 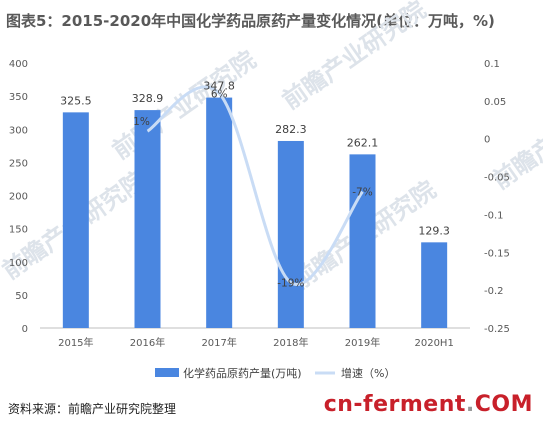 What do you see at coordinates (495, 102) in the screenshot?
I see `y-right-tick-label-6: 0.05` at bounding box center [495, 102].